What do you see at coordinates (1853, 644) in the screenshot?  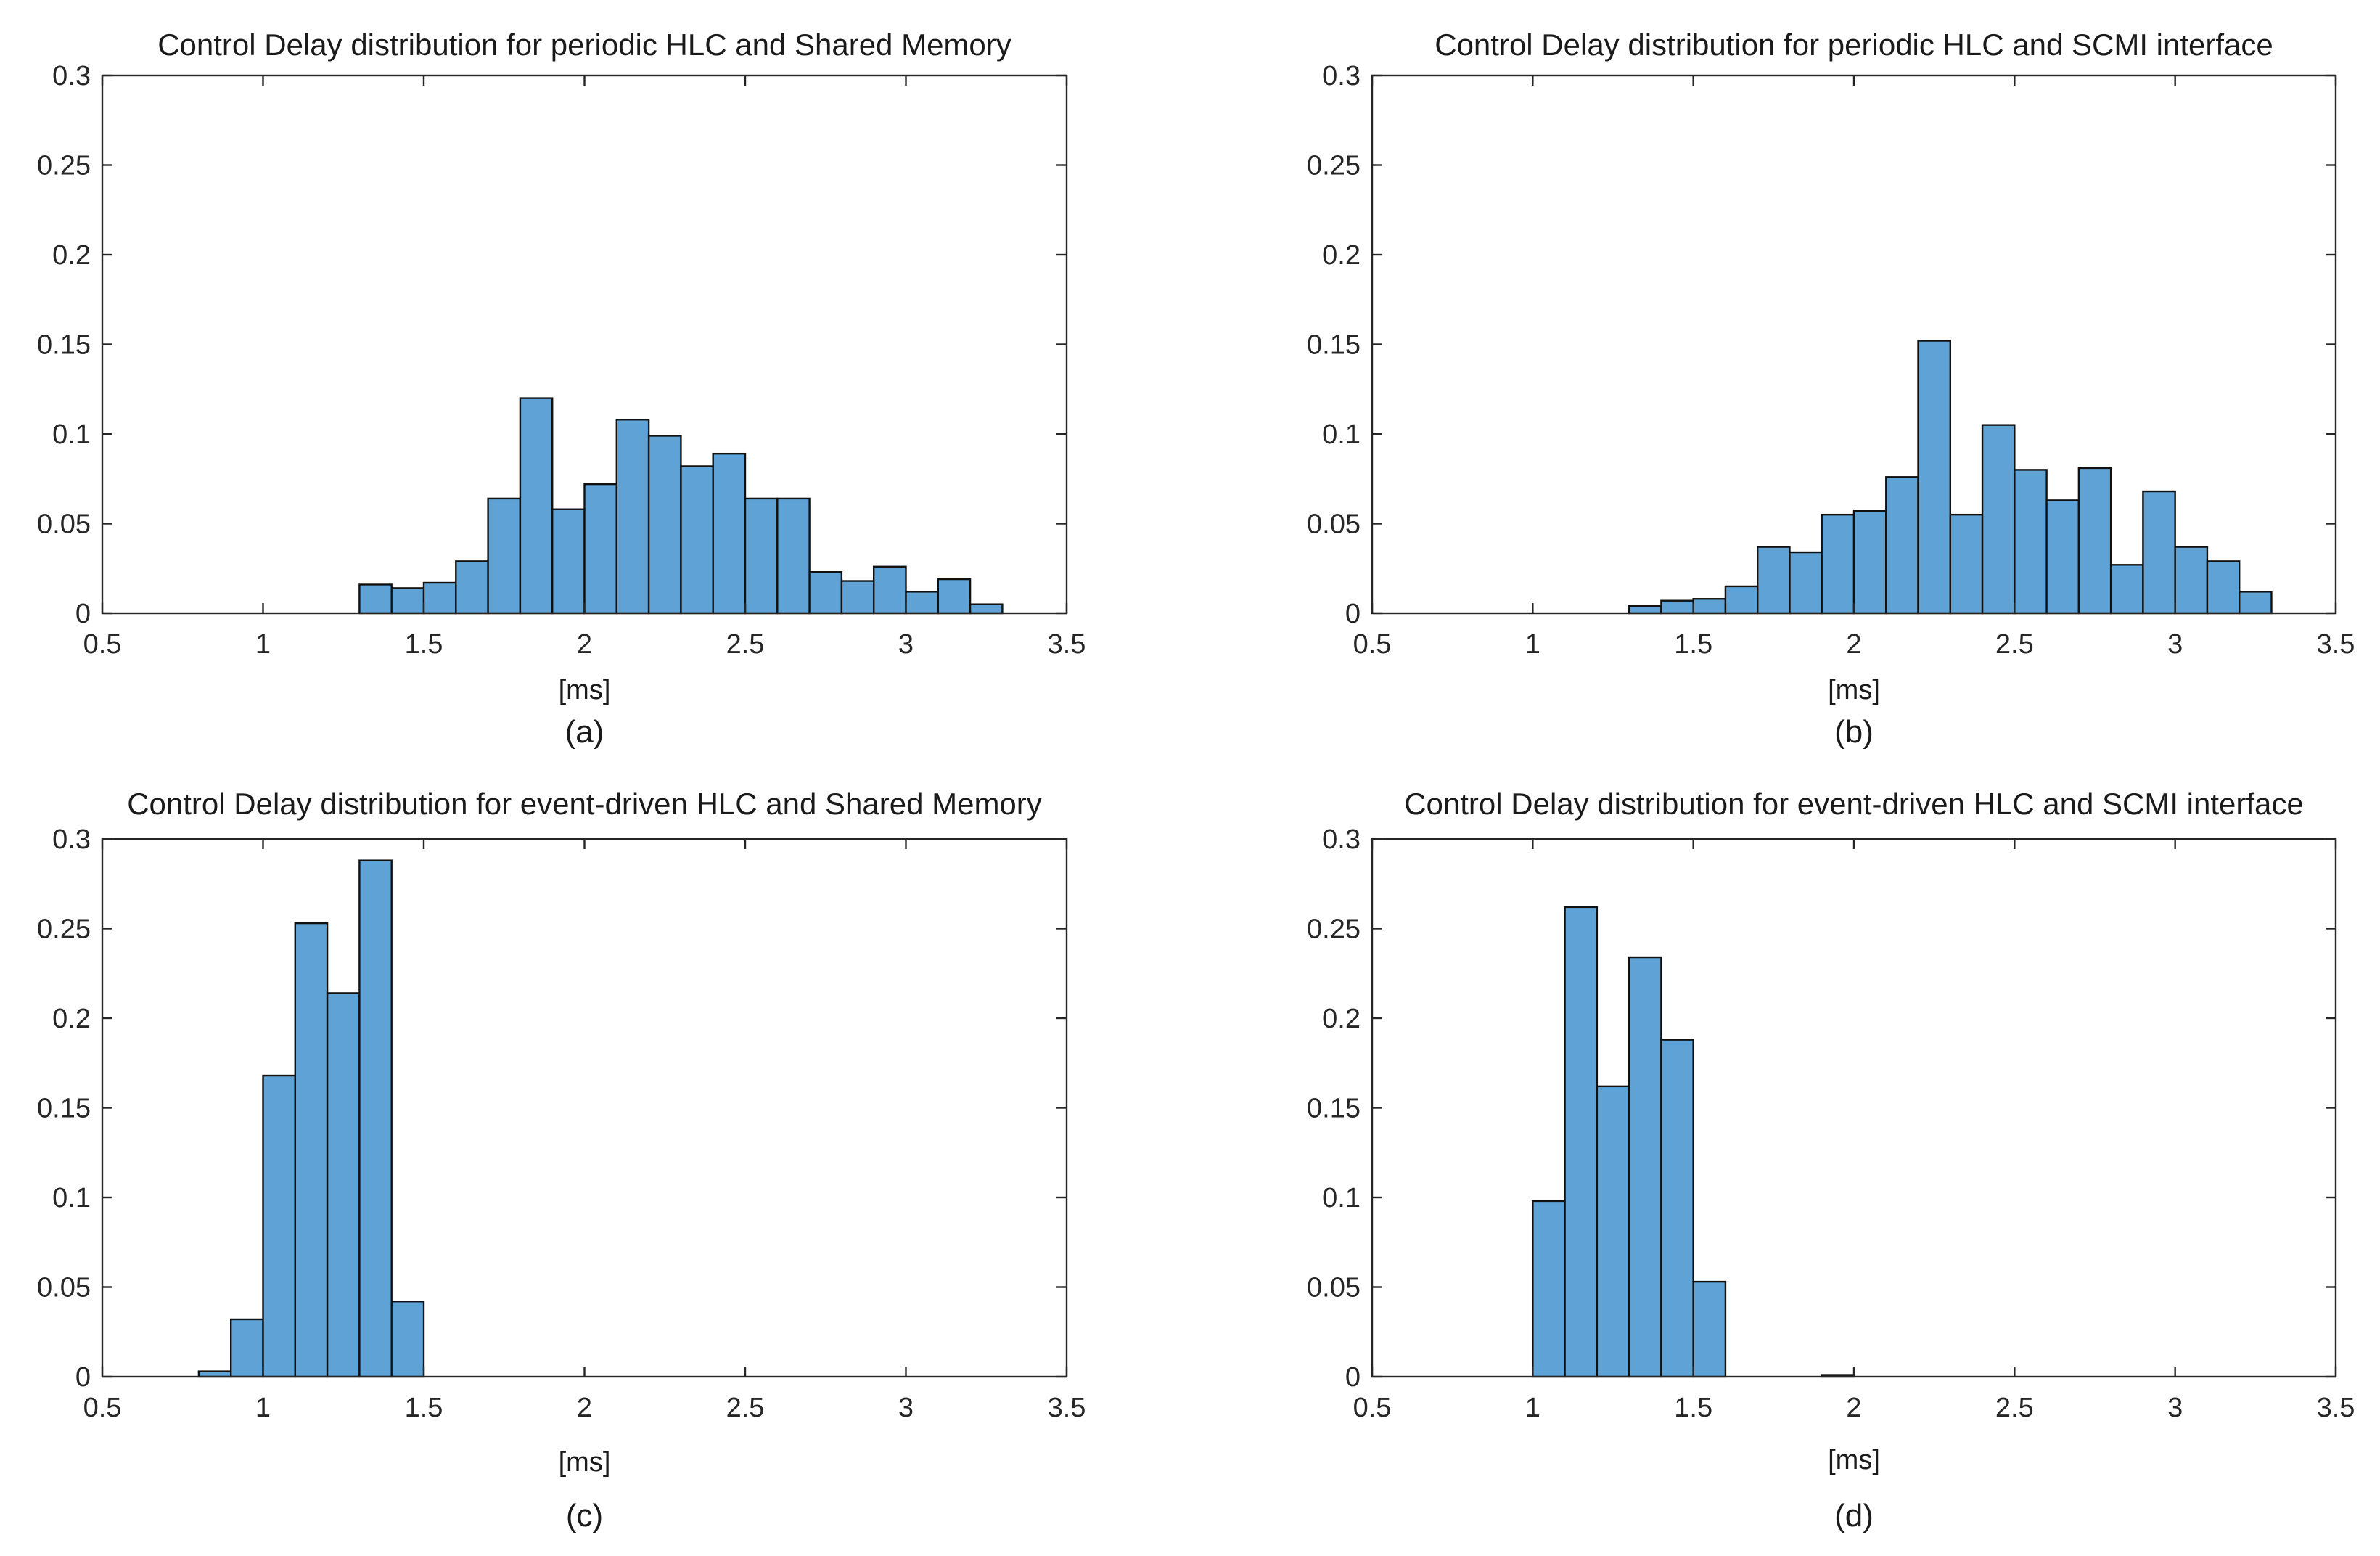 I see `x-tick-label: 2` at bounding box center [1853, 644].